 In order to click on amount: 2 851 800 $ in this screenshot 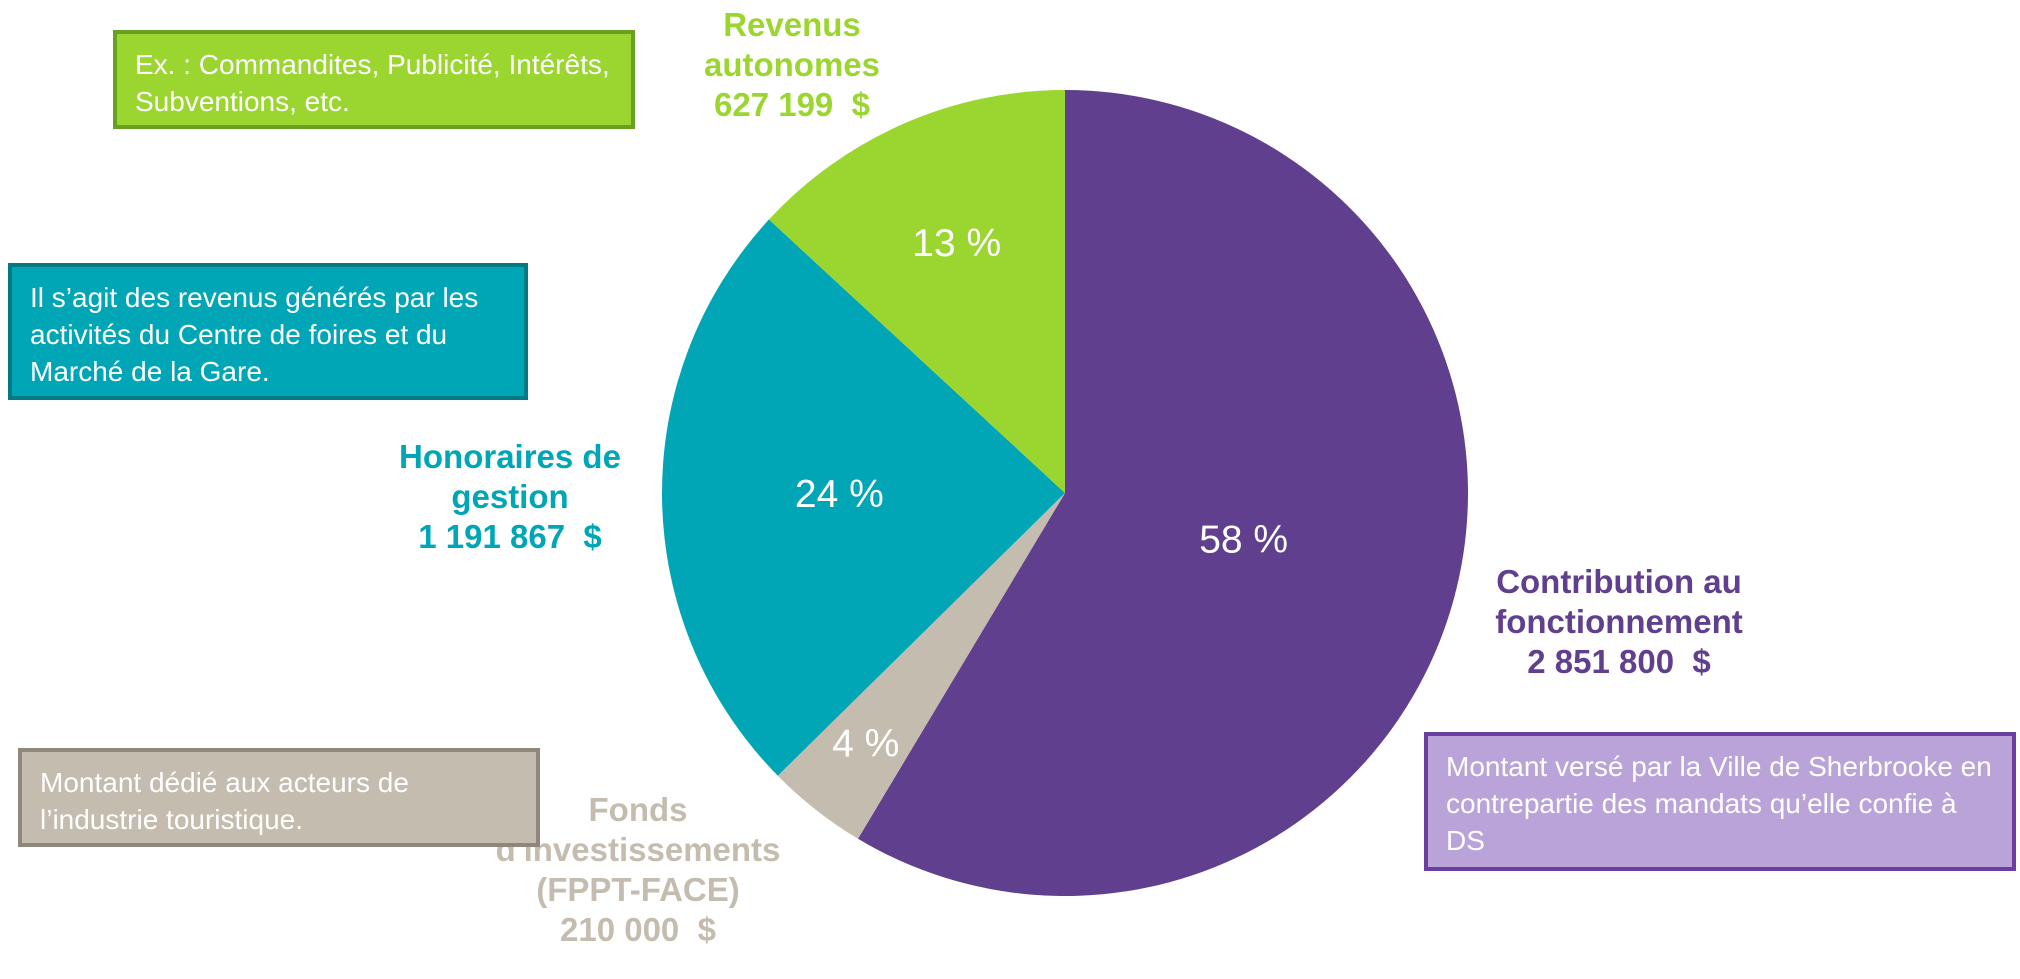, I will do `click(1619, 661)`.